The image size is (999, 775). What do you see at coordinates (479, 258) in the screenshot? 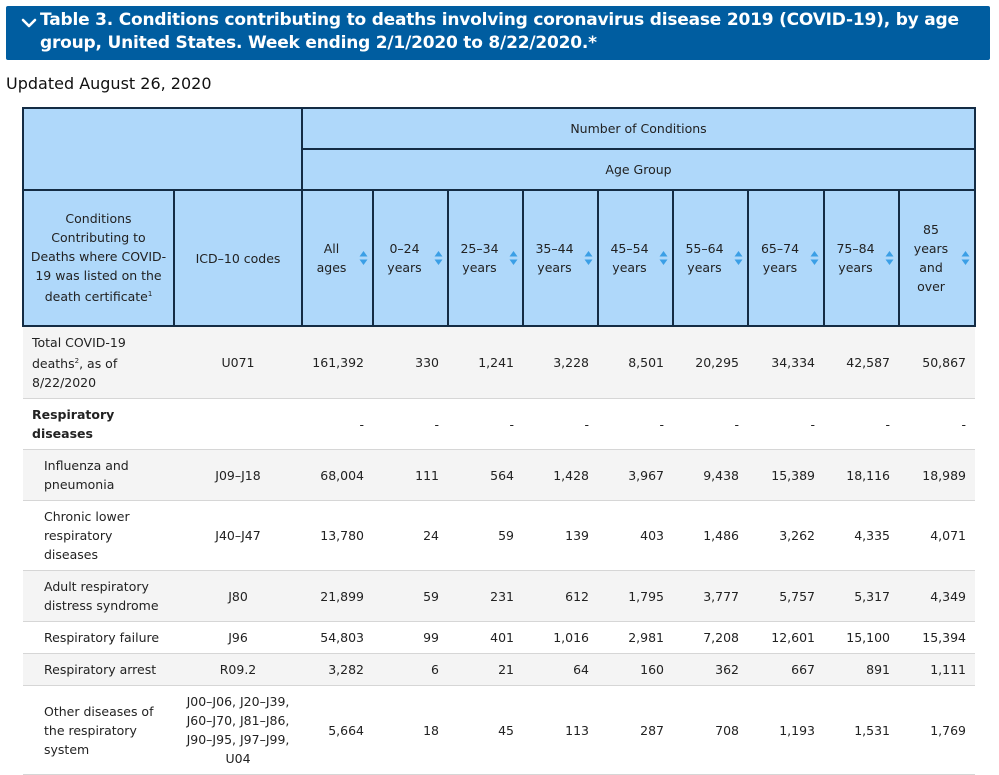
I see `age-column-label: 25–34 years` at bounding box center [479, 258].